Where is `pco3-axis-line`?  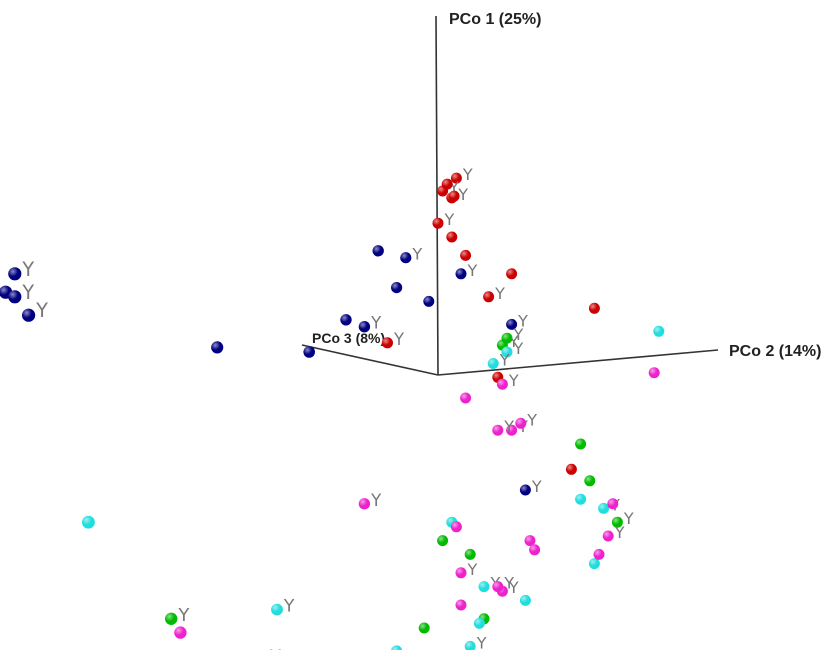 pco3-axis-line is located at coordinates (370, 360).